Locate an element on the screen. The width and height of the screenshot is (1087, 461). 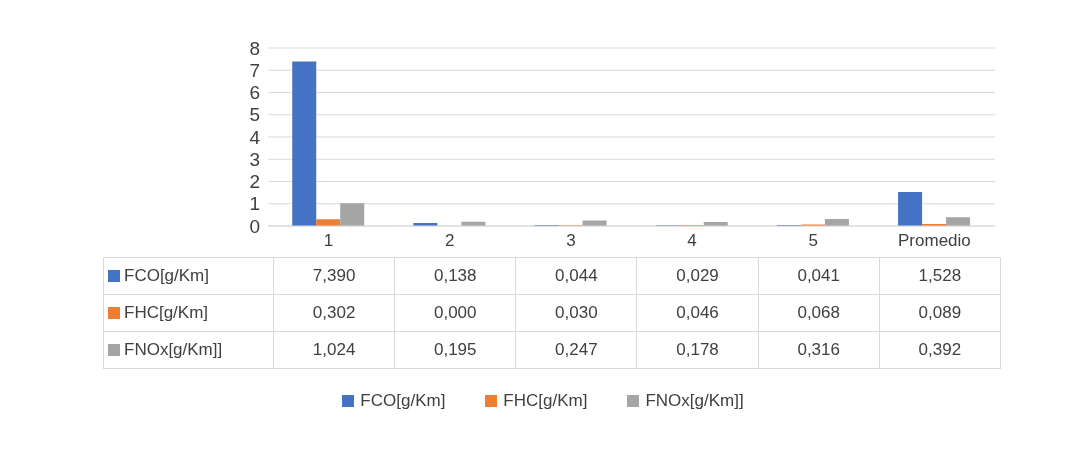
y-tick-label: 0 is located at coordinates (254, 226).